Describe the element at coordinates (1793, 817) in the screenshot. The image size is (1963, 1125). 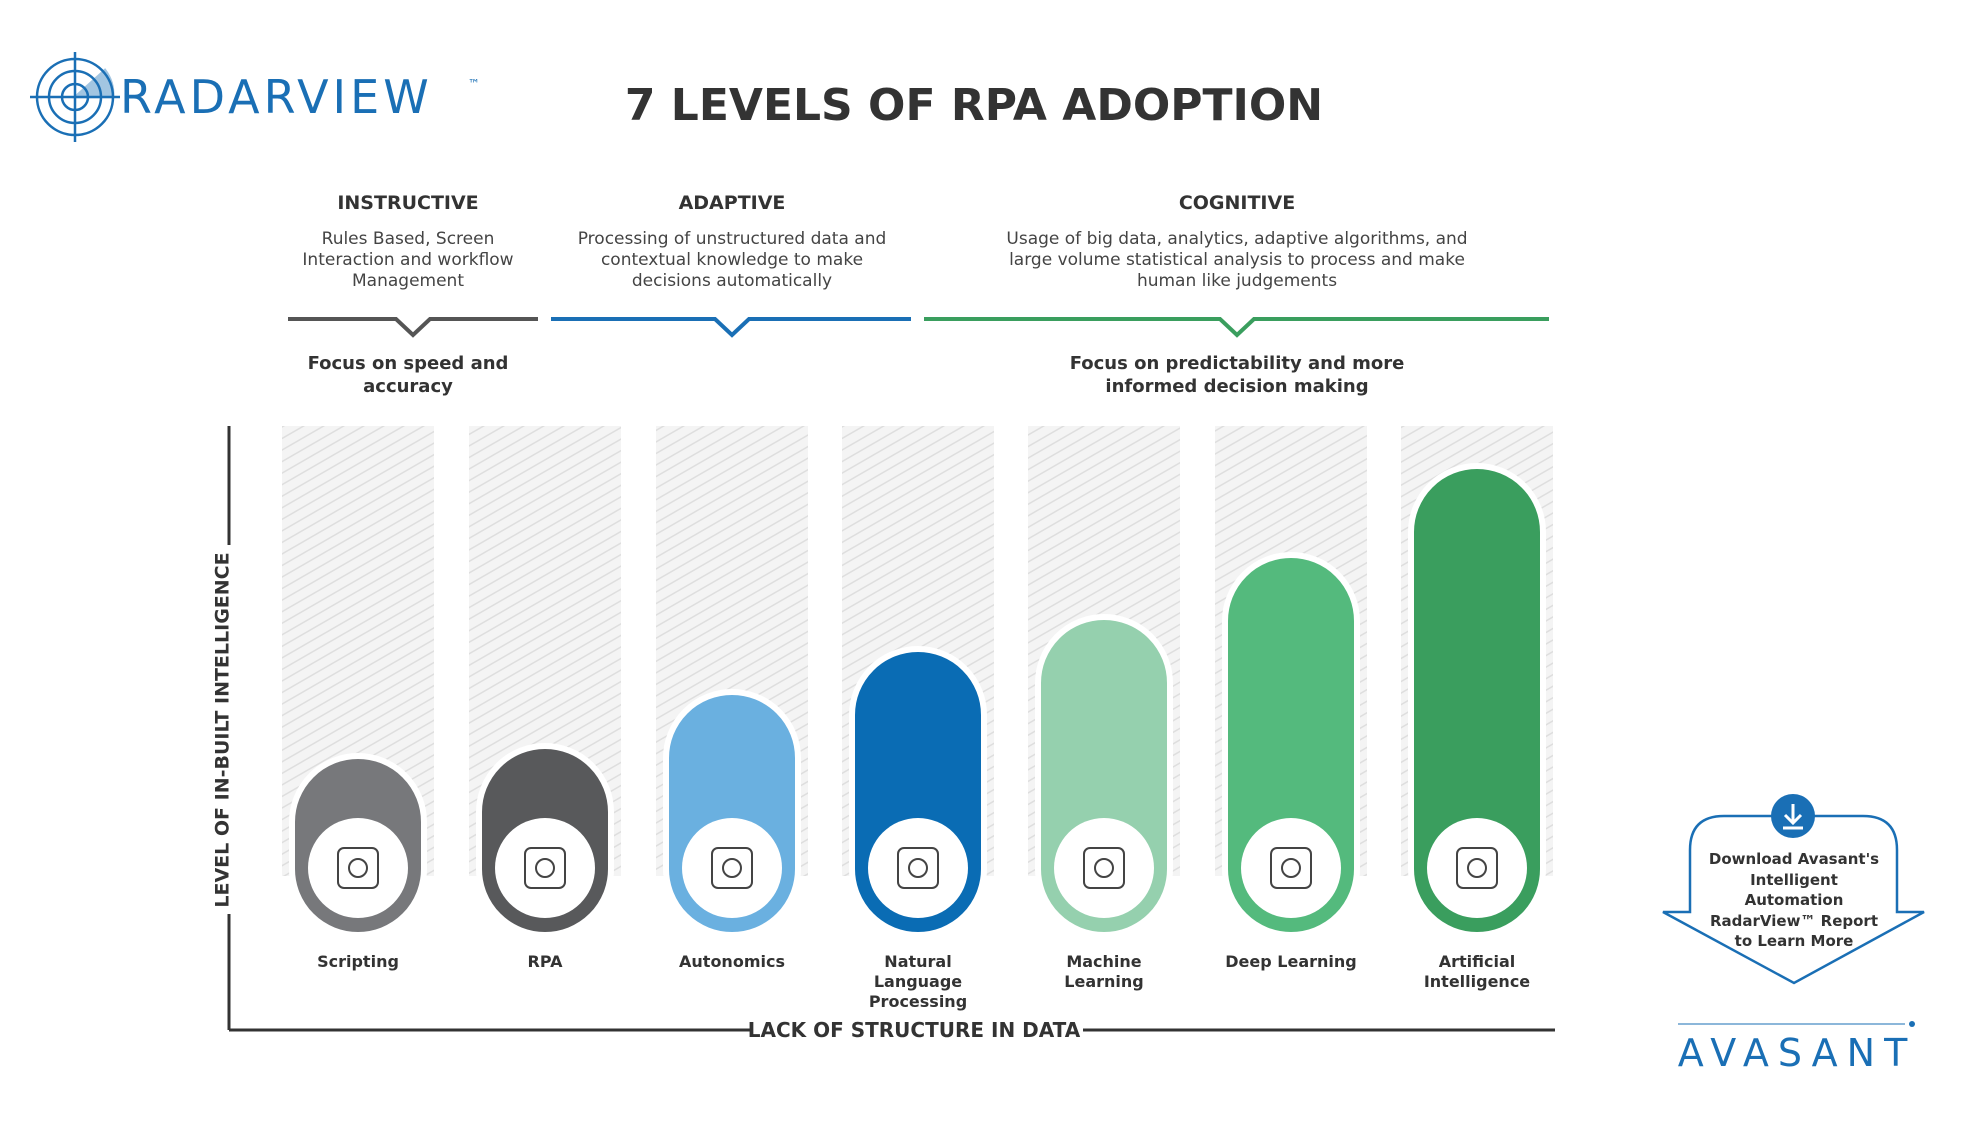
I see `download-glyph` at that location.